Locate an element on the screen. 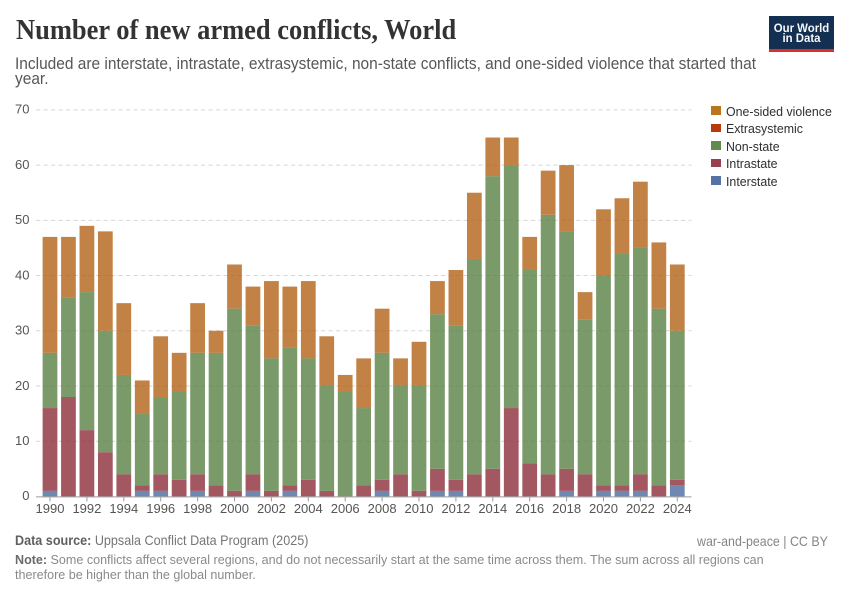 Image resolution: width=850 pixels, height=600 pixels. svg-text: 20 is located at coordinates (22, 385).